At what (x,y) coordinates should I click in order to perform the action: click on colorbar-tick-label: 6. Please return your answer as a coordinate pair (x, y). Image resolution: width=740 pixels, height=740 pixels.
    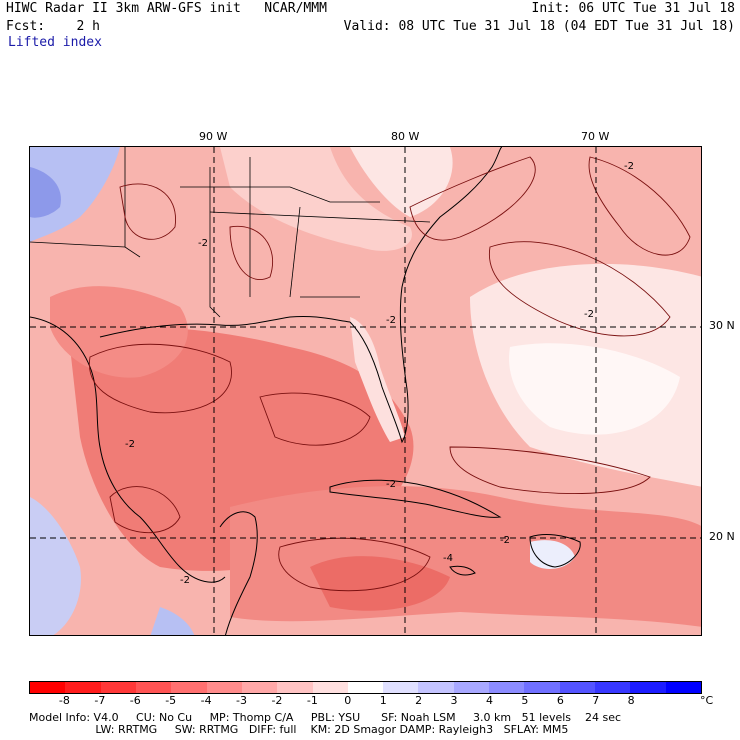
    Looking at the image, I should click on (560, 700).